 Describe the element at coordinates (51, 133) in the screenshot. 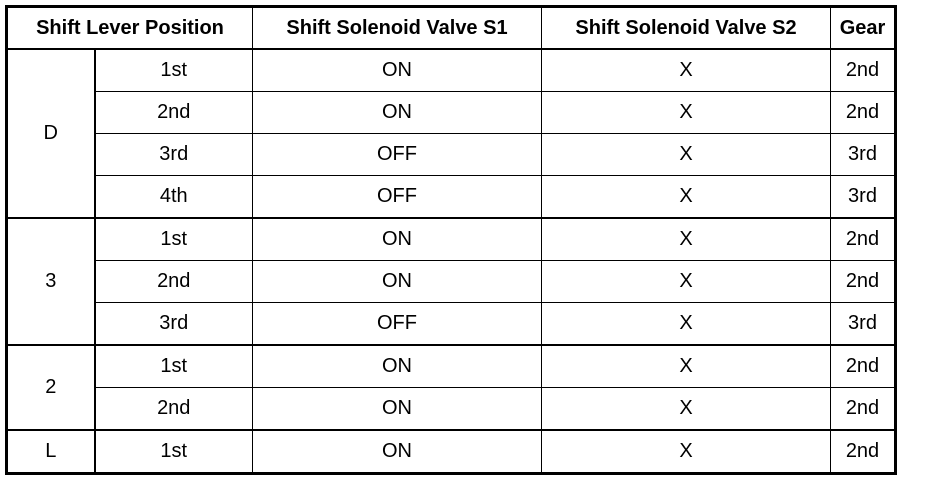

I see `cell-position: D` at that location.